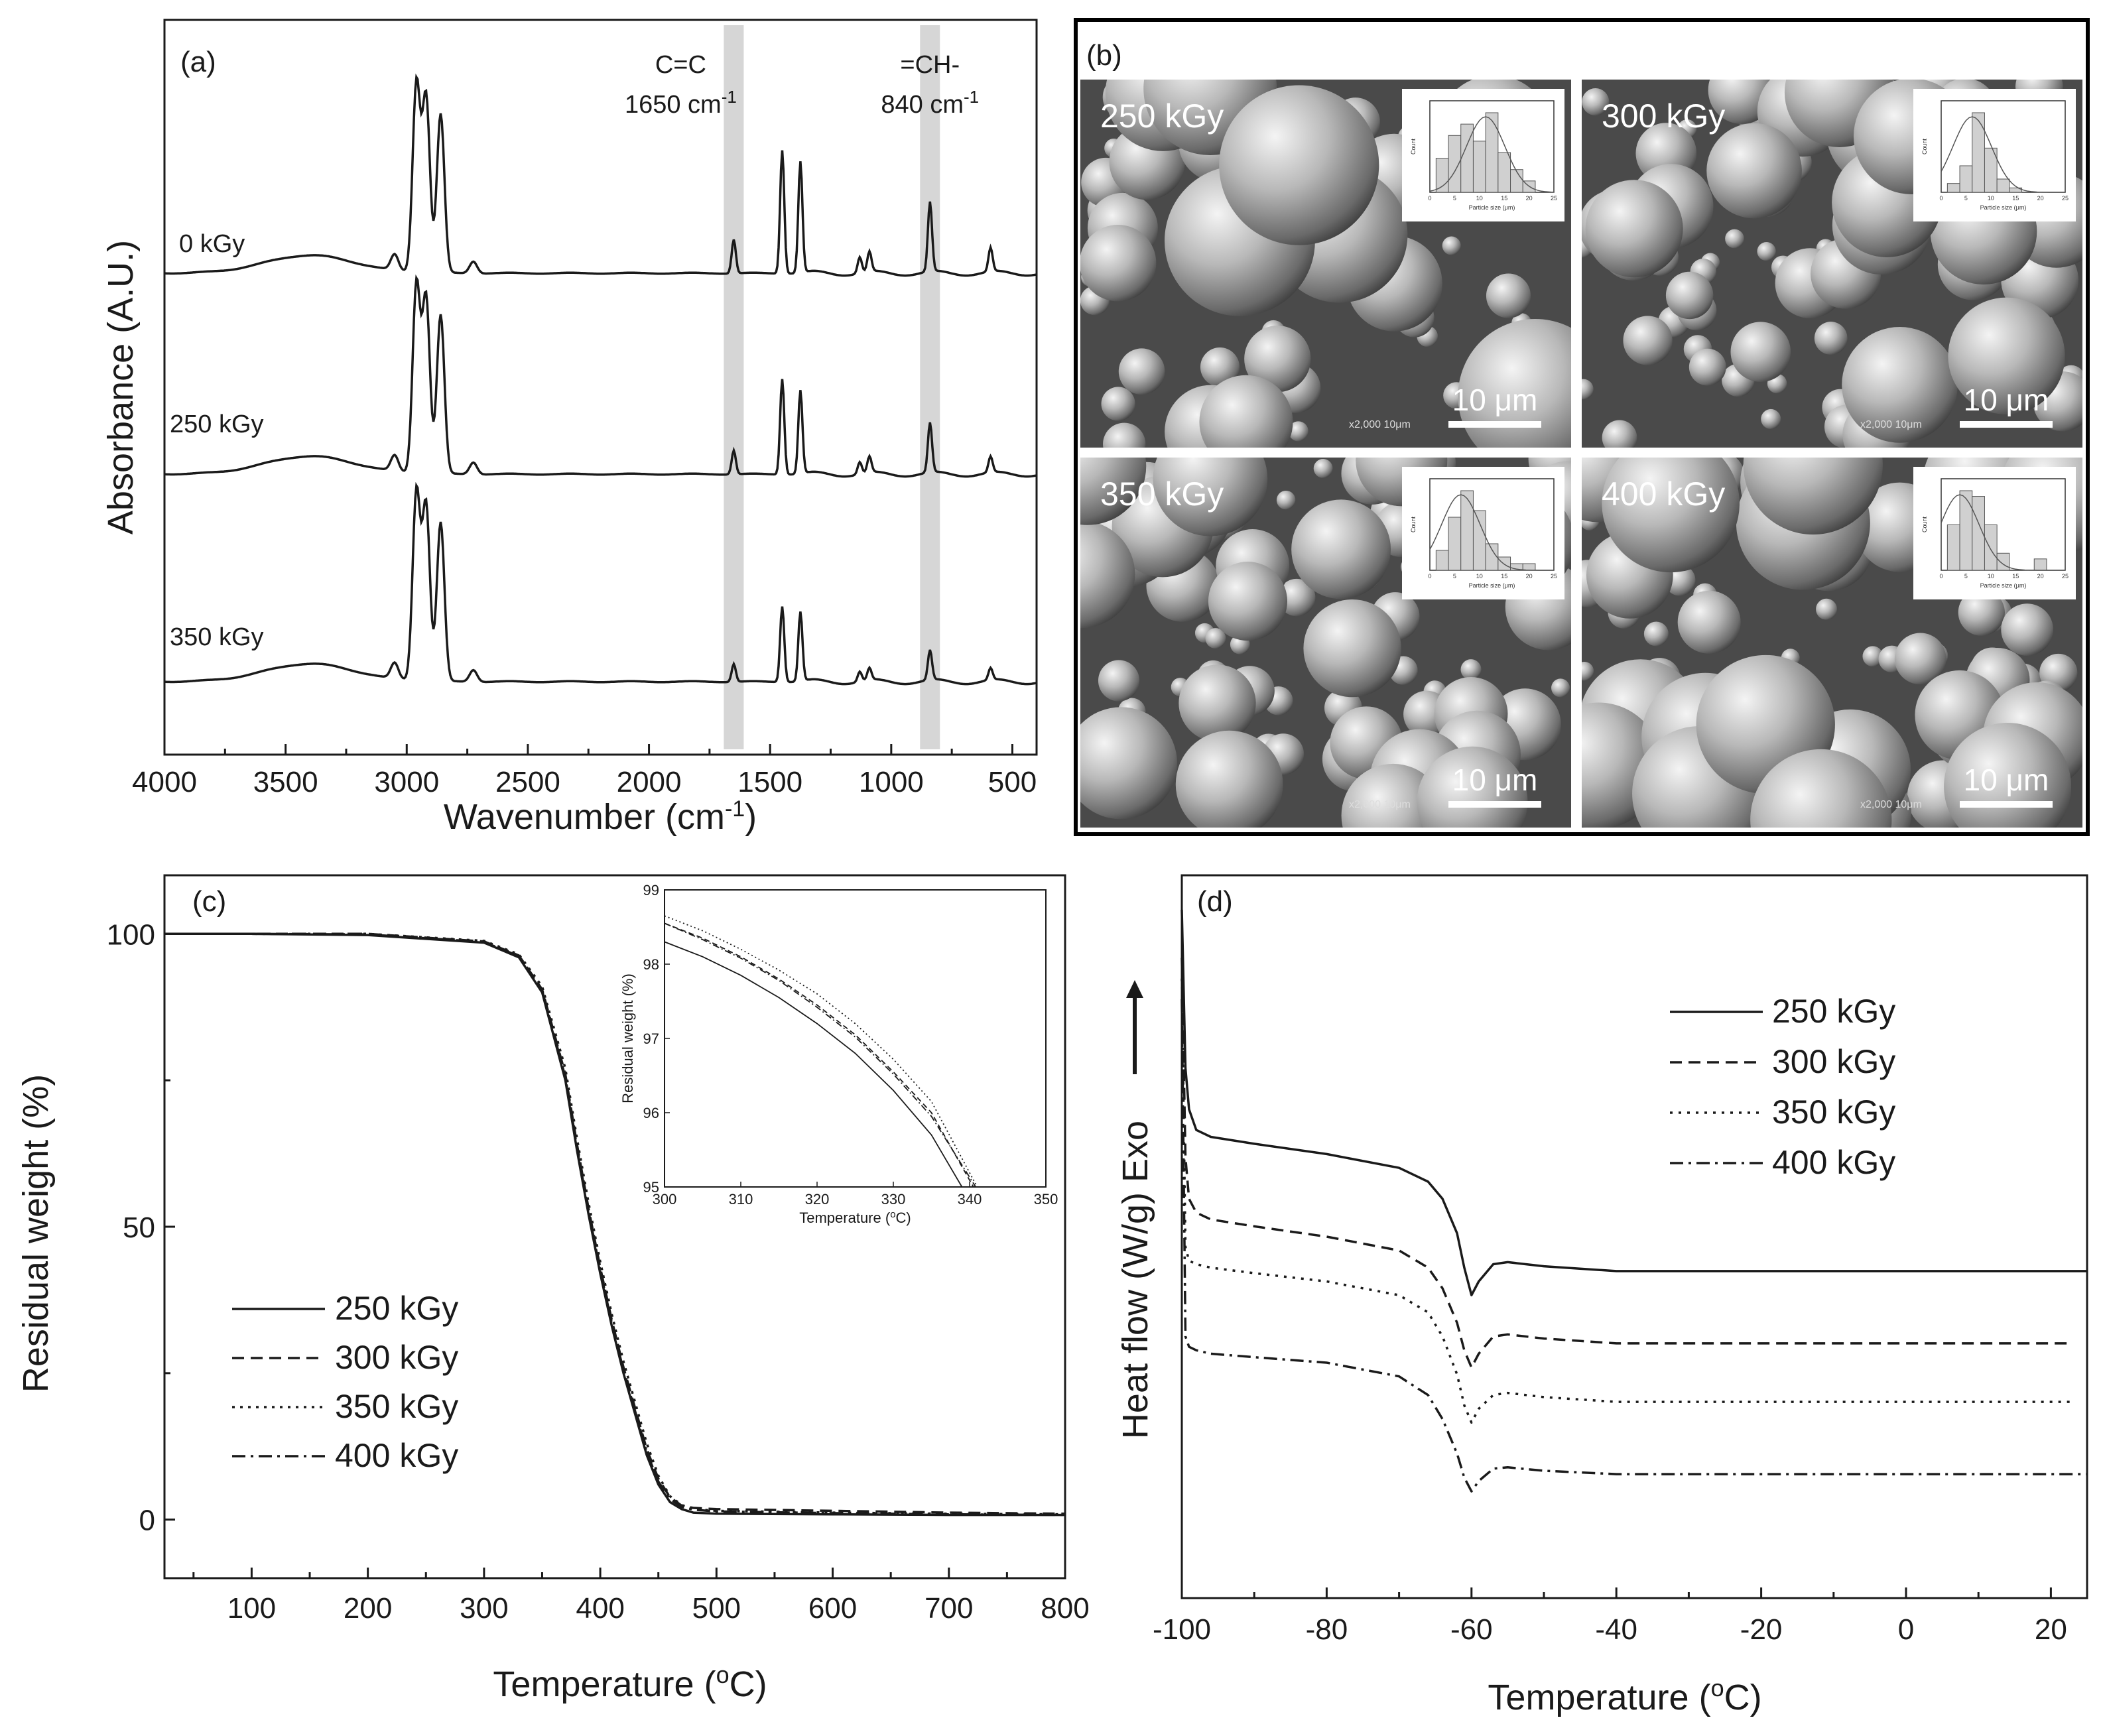 Image resolution: width=2103 pixels, height=1736 pixels. I want to click on hist-x-label: Particle size (μm), so click(2004, 207).